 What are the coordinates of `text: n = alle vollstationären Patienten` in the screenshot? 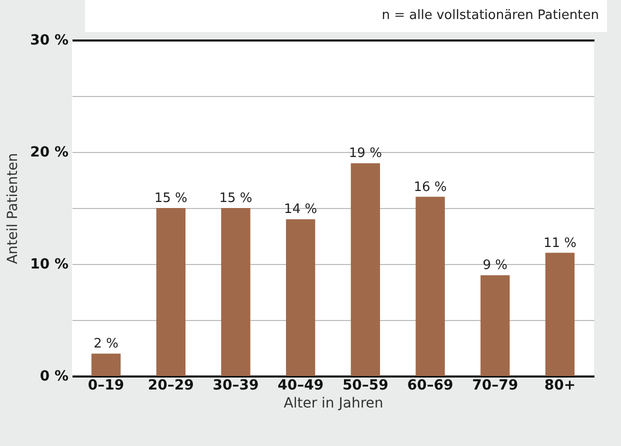 It's located at (346, 16).